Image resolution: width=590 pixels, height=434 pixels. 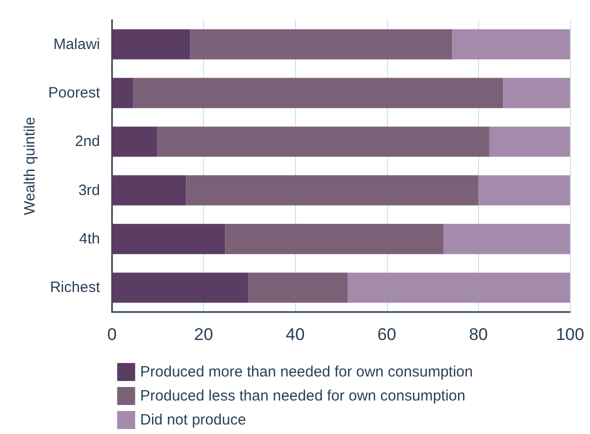 I want to click on y-axis-title: Wealth quintile, so click(x=29, y=166).